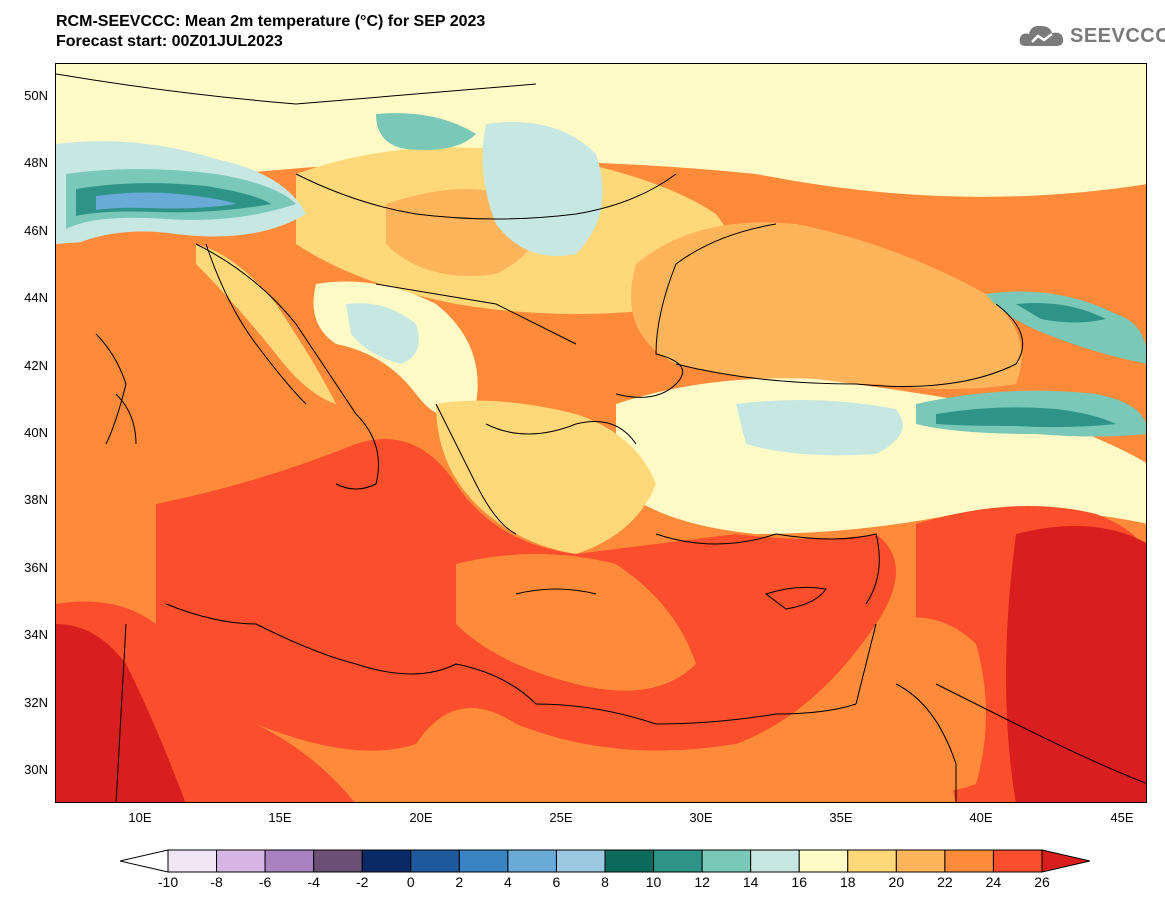 Image resolution: width=1165 pixels, height=907 pixels. What do you see at coordinates (556, 882) in the screenshot?
I see `colorbar-tick-label: 6` at bounding box center [556, 882].